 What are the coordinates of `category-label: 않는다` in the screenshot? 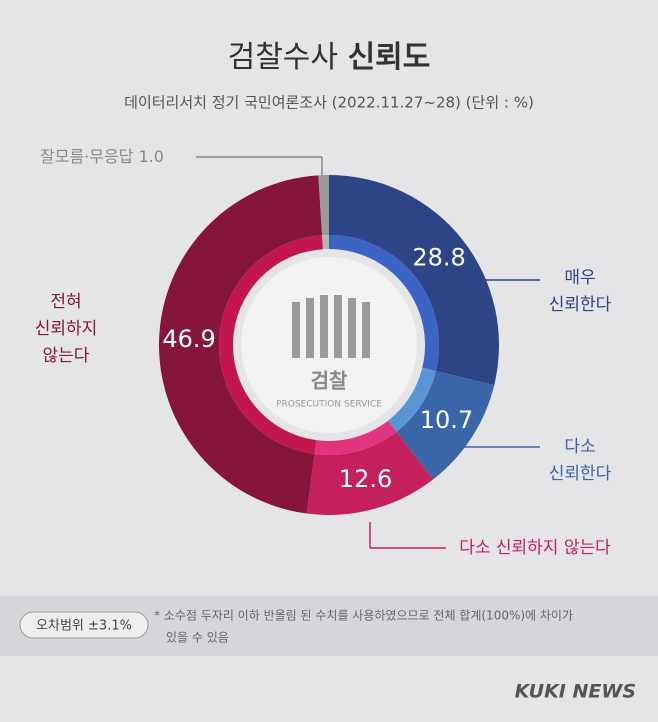 It's located at (66, 356).